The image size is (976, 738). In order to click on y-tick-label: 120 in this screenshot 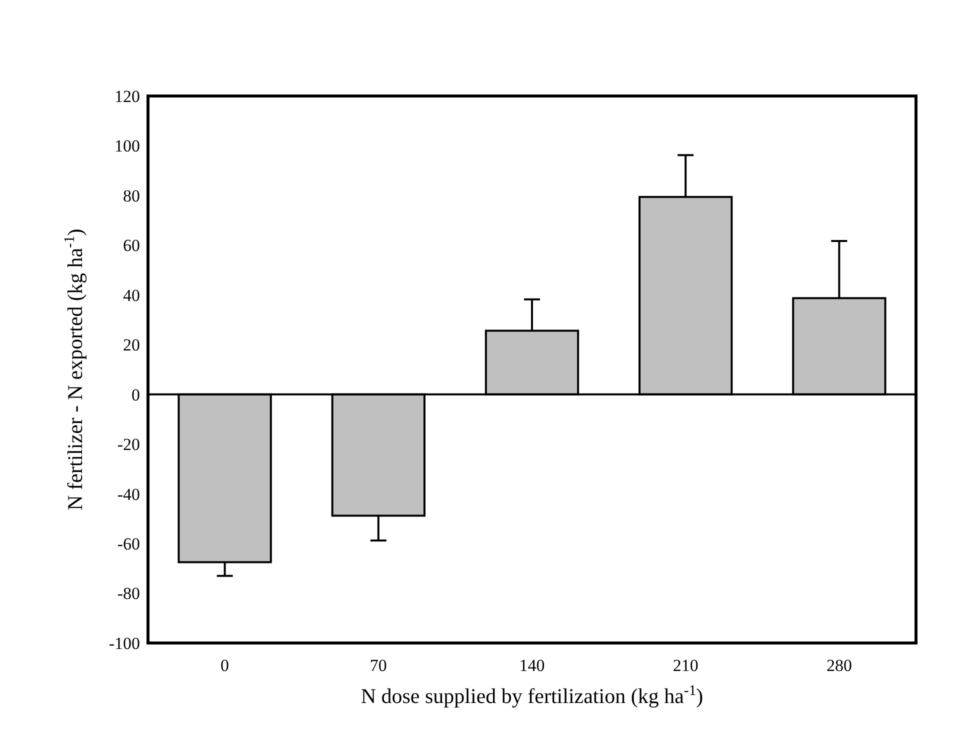, I will do `click(127, 96)`.